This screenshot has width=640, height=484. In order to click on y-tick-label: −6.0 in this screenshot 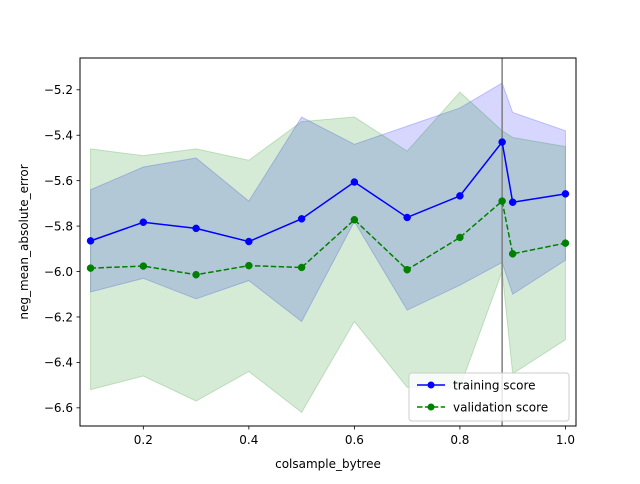, I will do `click(58, 272)`.